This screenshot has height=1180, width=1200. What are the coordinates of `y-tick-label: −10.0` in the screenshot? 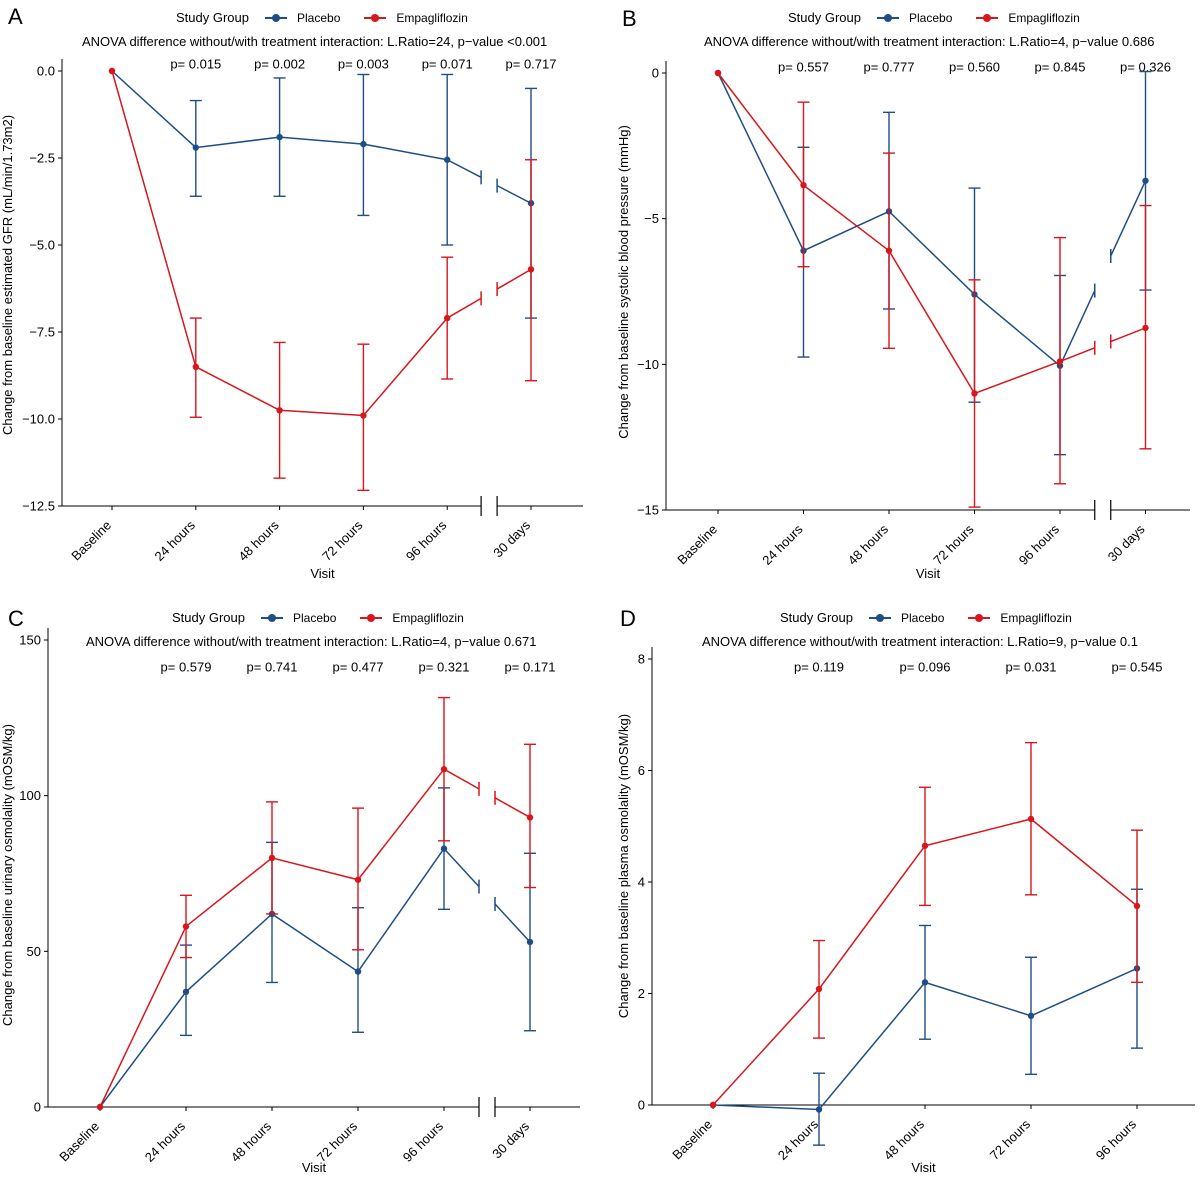 It's located at (38, 419).